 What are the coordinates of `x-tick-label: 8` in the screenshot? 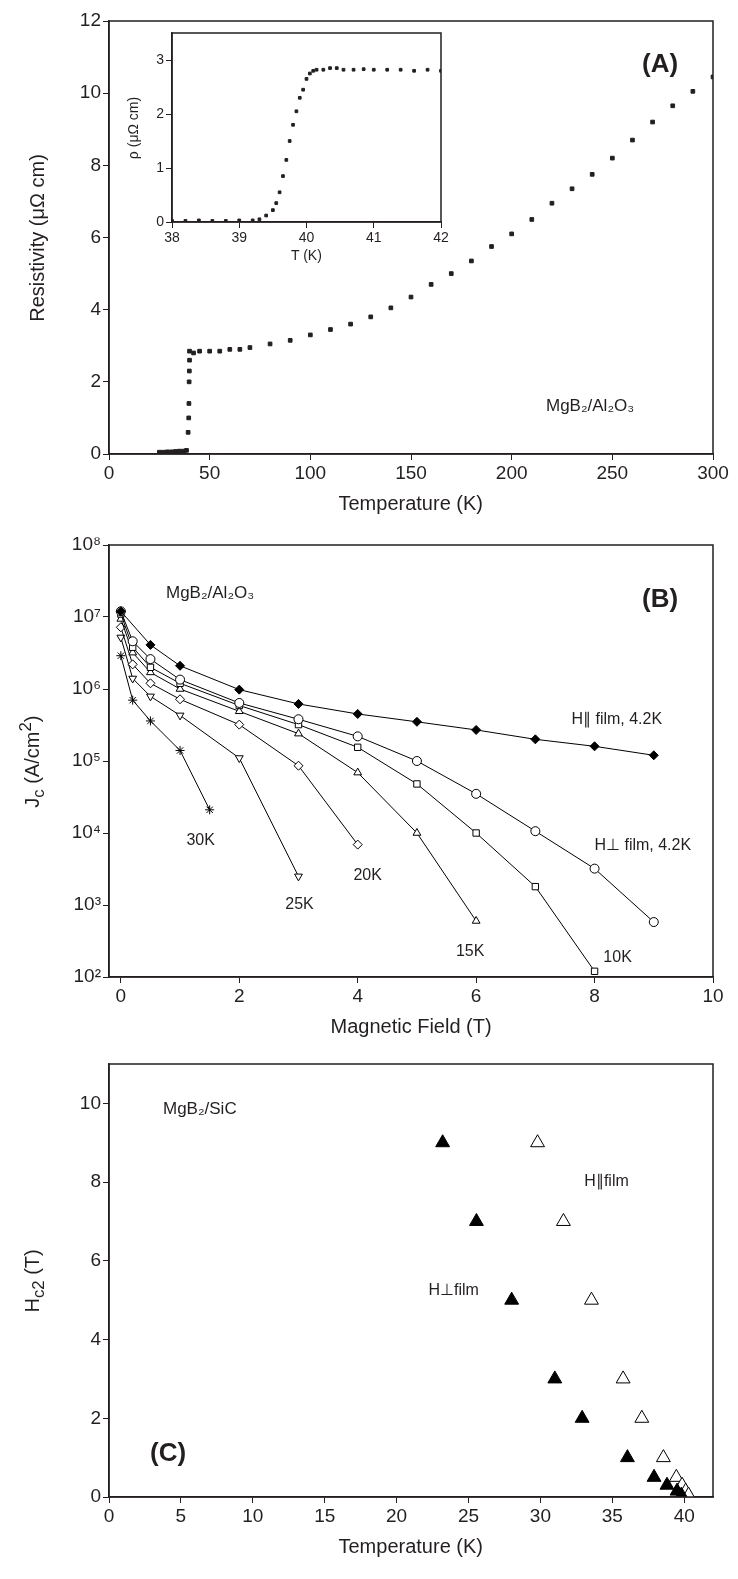 It's located at (594, 995).